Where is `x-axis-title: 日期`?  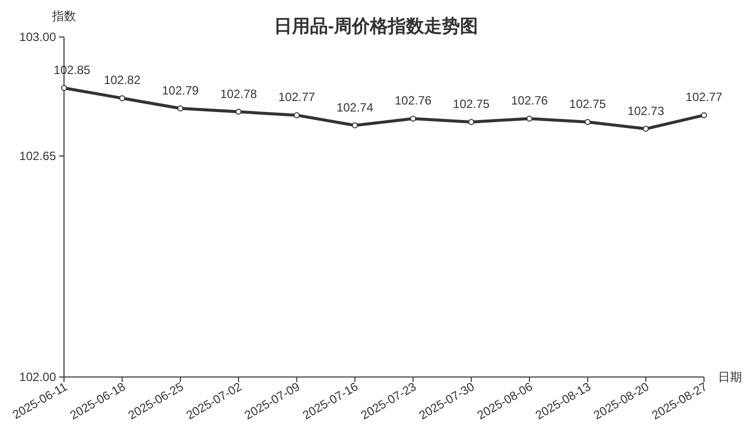
x-axis-title: 日期 is located at coordinates (730, 377).